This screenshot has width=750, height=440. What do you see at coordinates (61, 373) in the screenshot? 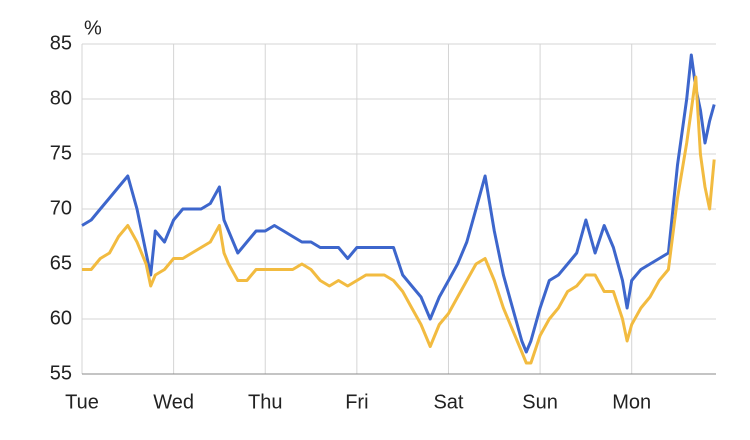
I see `y-tick-label: 55` at bounding box center [61, 373].